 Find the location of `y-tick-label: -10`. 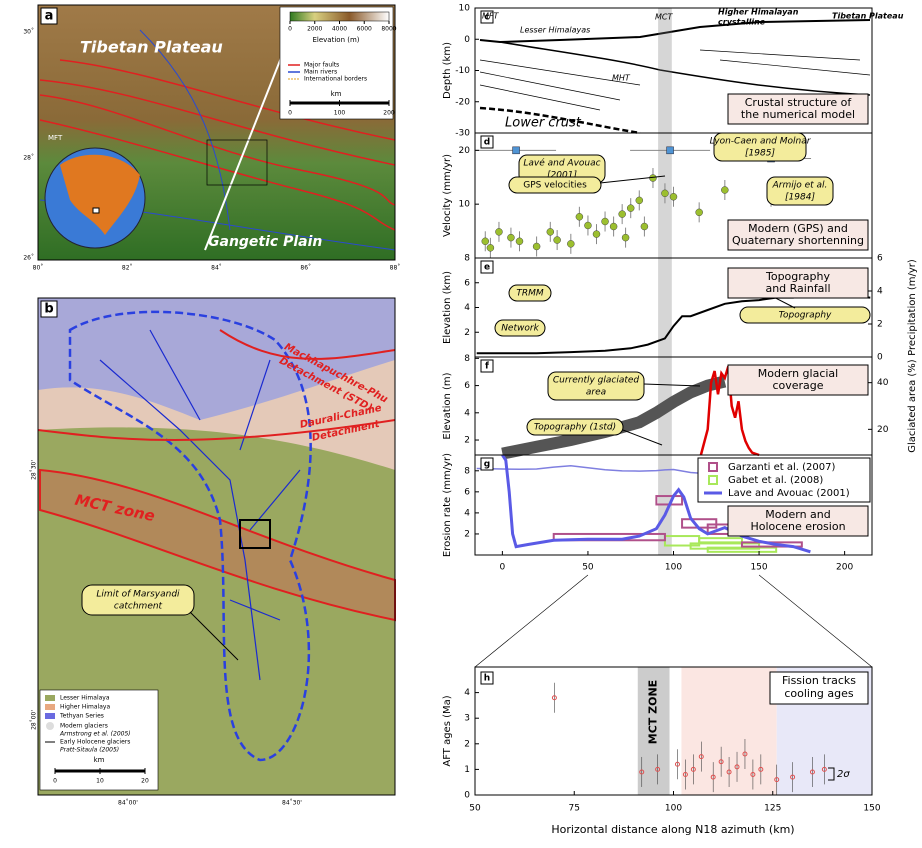

y-tick-label: -10 is located at coordinates (462, 71).